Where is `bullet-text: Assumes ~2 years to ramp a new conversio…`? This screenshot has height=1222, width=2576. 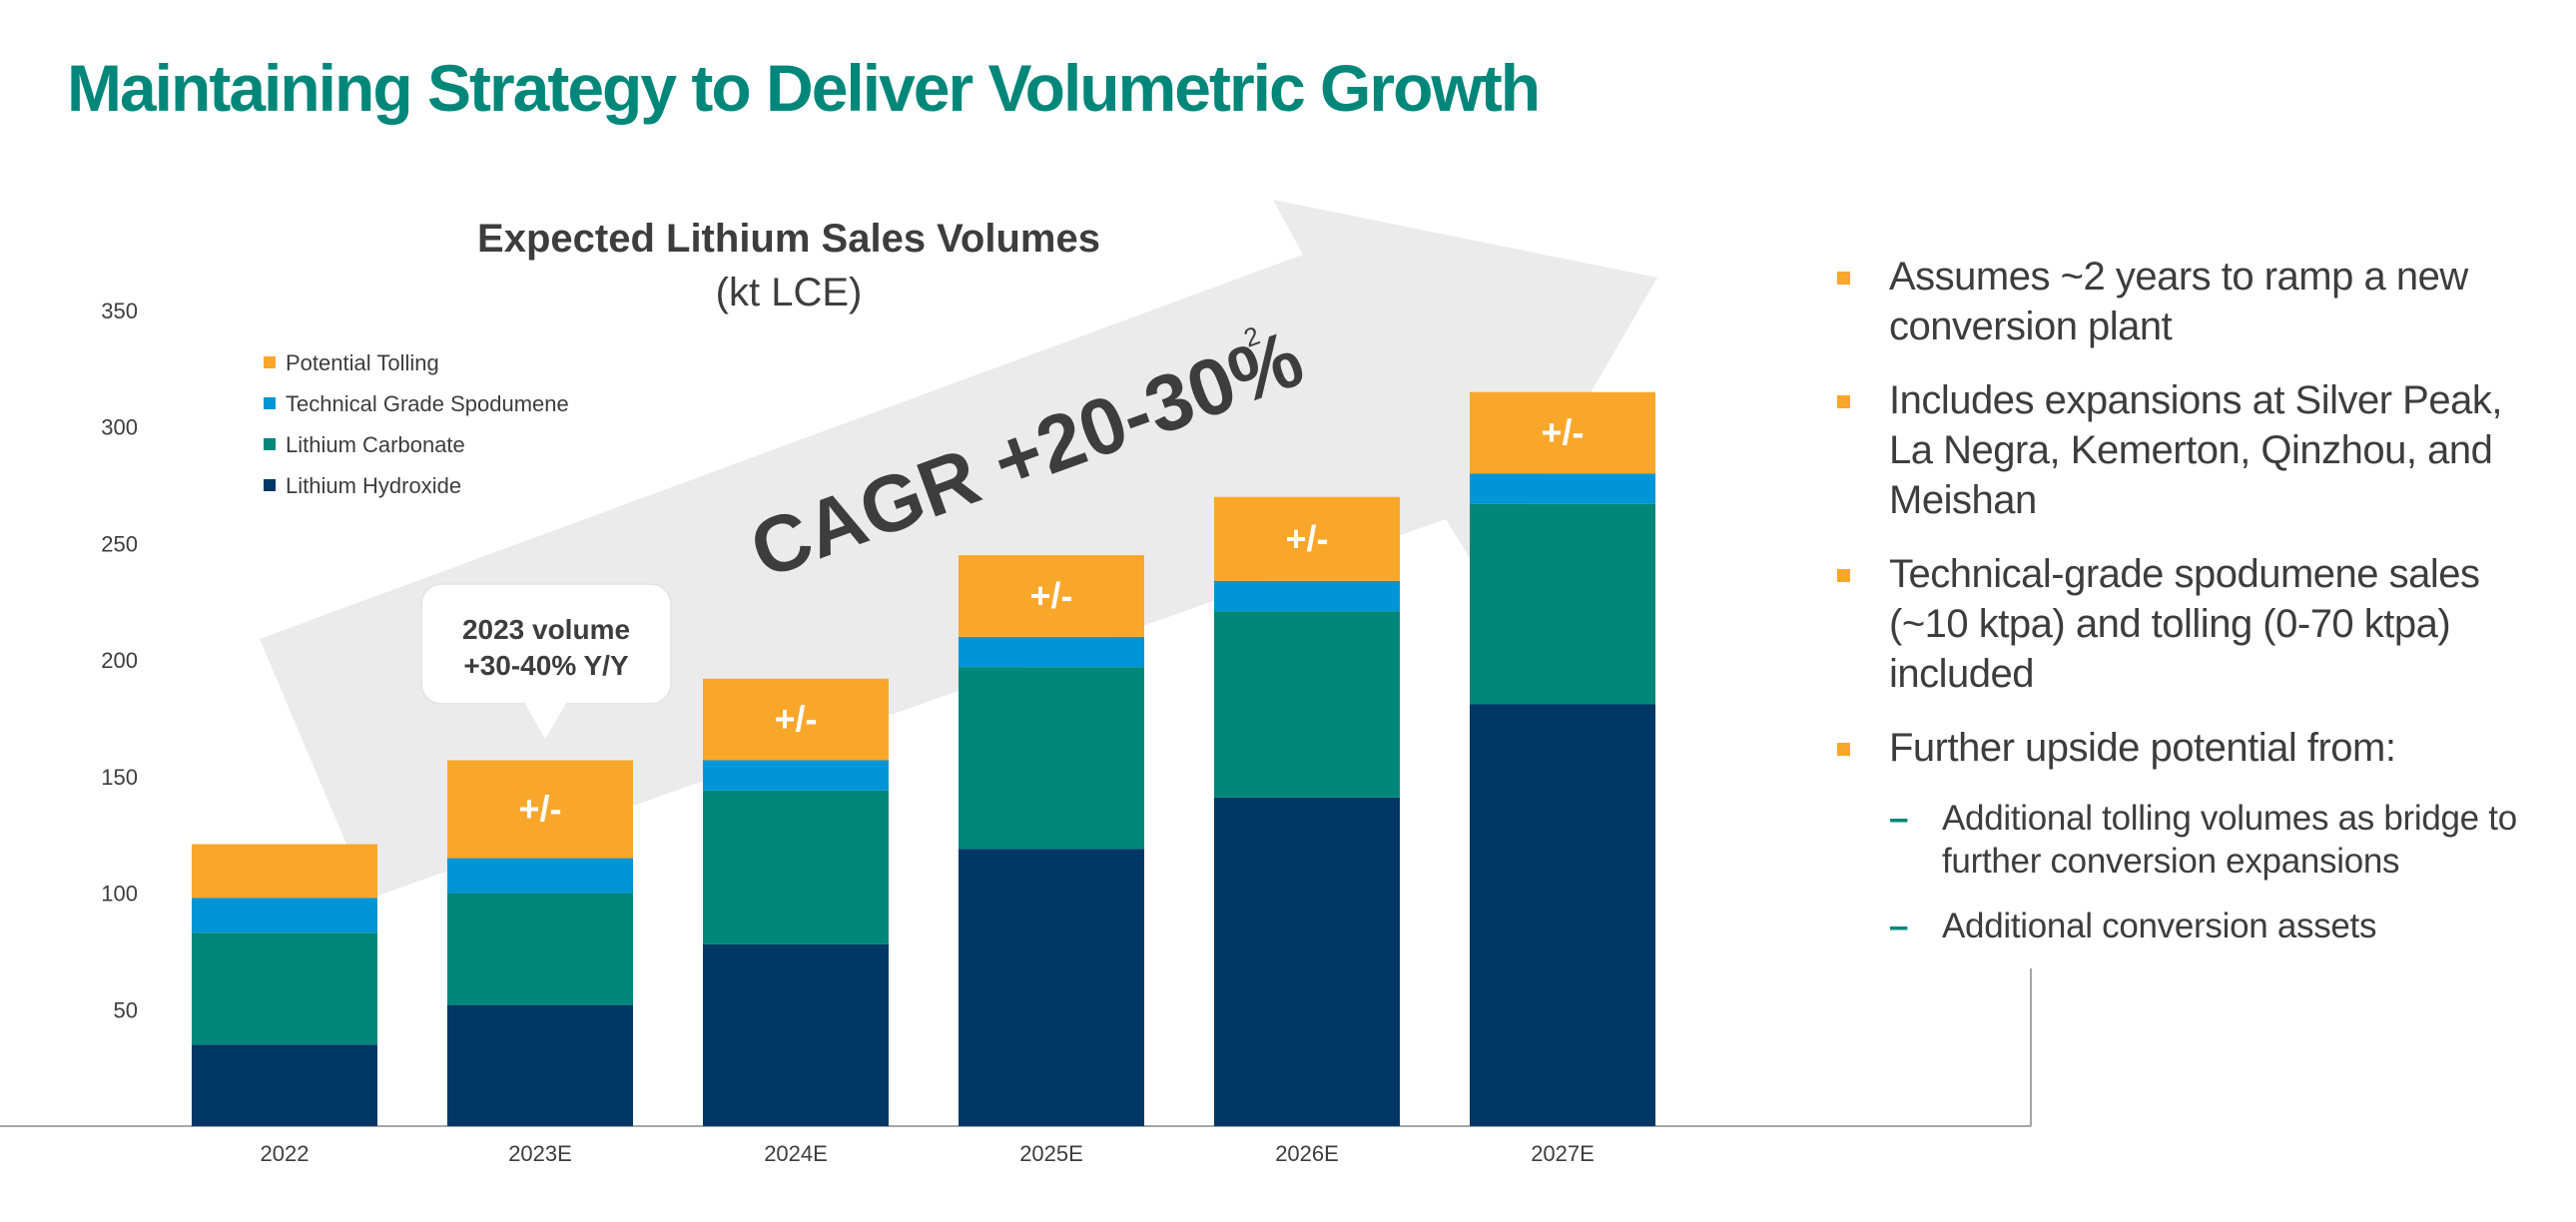
bullet-text: Assumes ~2 years to ramp a new conversio… is located at coordinates (2178, 301).